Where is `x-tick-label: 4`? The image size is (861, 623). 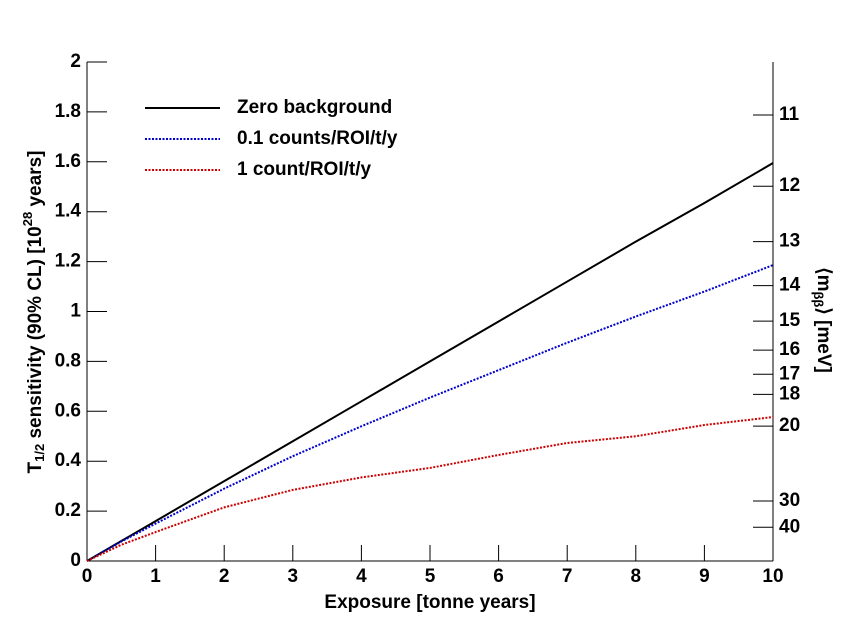 x-tick-label: 4 is located at coordinates (361, 576).